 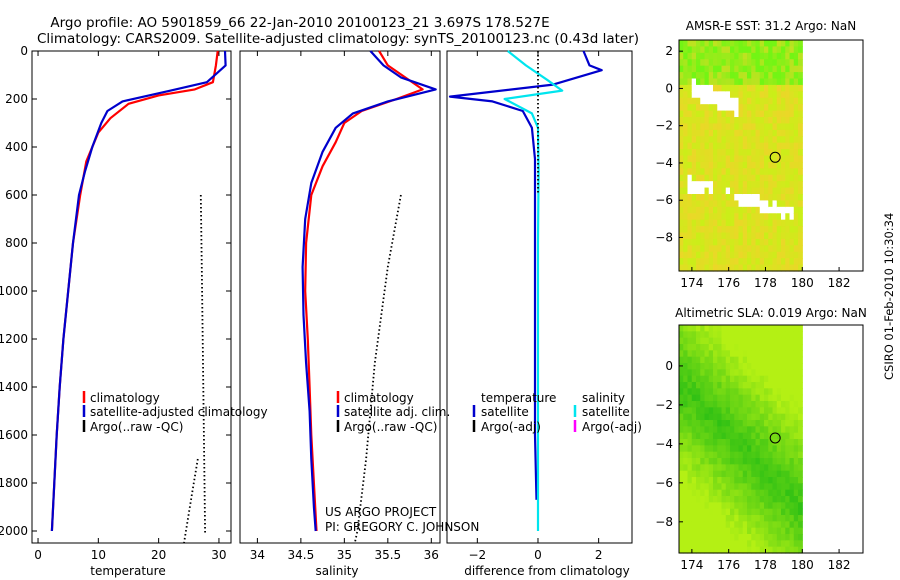 What do you see at coordinates (505, 412) in the screenshot?
I see `legend-label: satellite` at bounding box center [505, 412].